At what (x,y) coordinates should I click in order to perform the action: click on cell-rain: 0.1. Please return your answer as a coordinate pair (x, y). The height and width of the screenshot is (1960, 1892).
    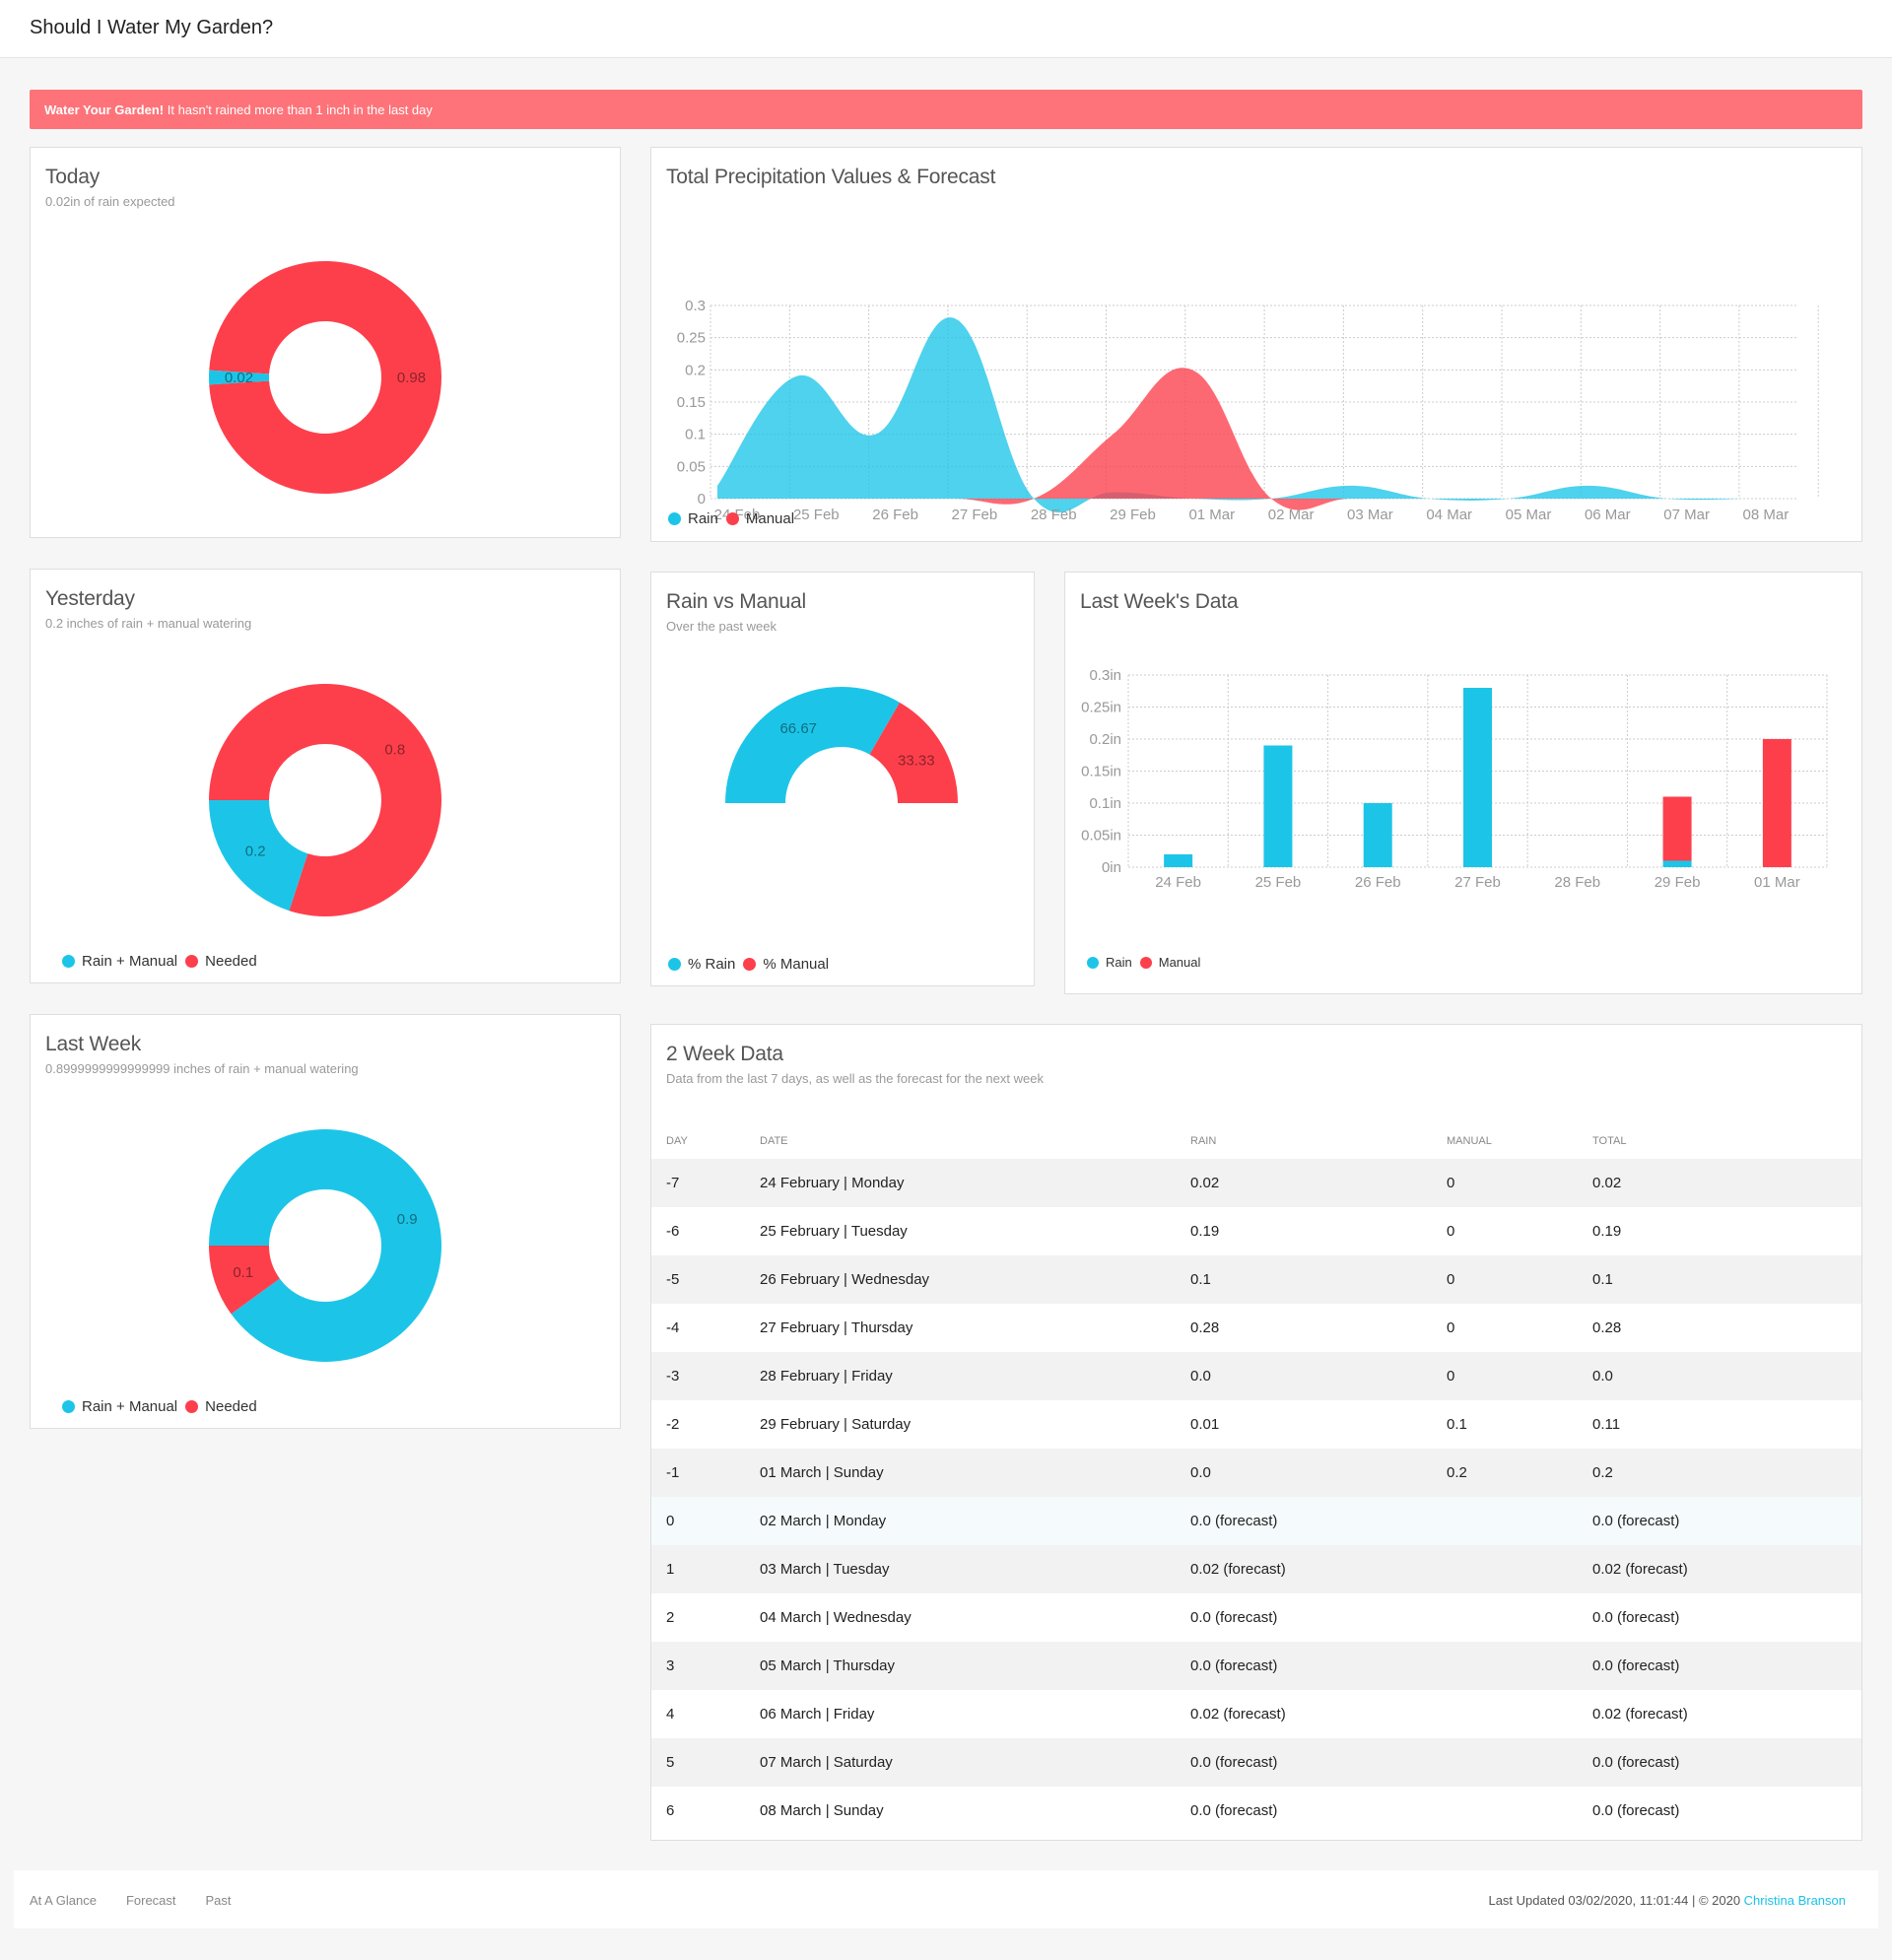
    Looking at the image, I should click on (1318, 1279).